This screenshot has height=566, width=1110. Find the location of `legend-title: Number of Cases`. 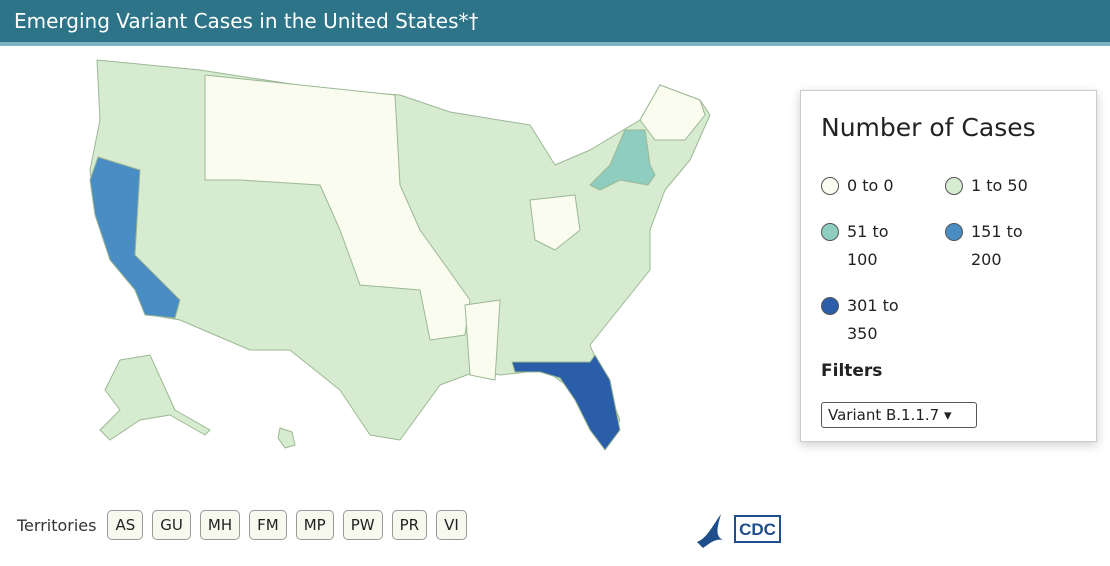

legend-title: Number of Cases is located at coordinates (928, 127).